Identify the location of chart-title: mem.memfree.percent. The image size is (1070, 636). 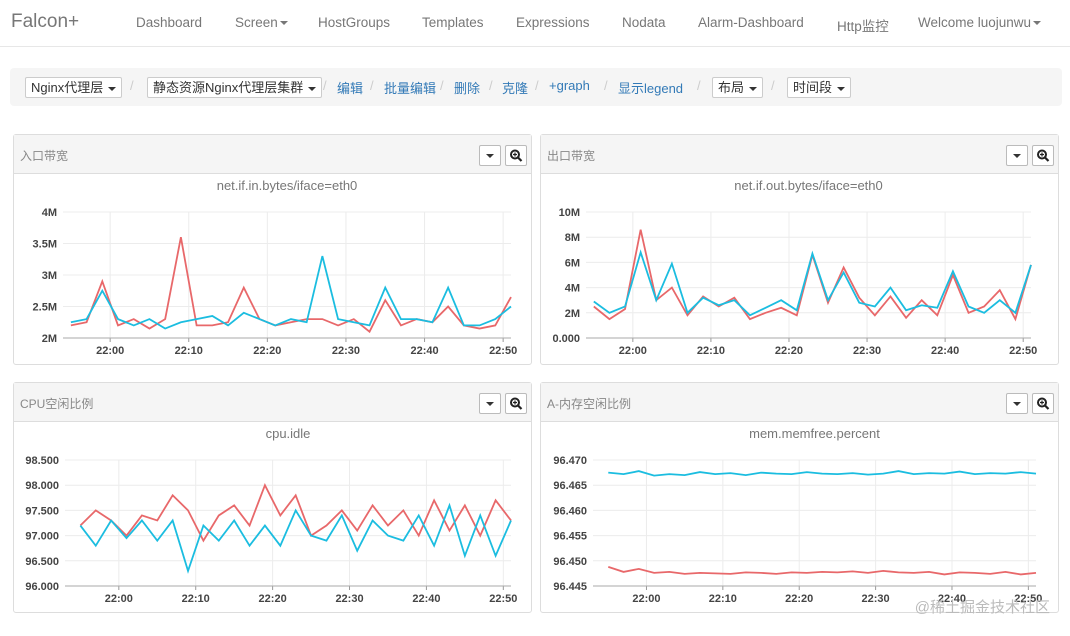
(814, 433).